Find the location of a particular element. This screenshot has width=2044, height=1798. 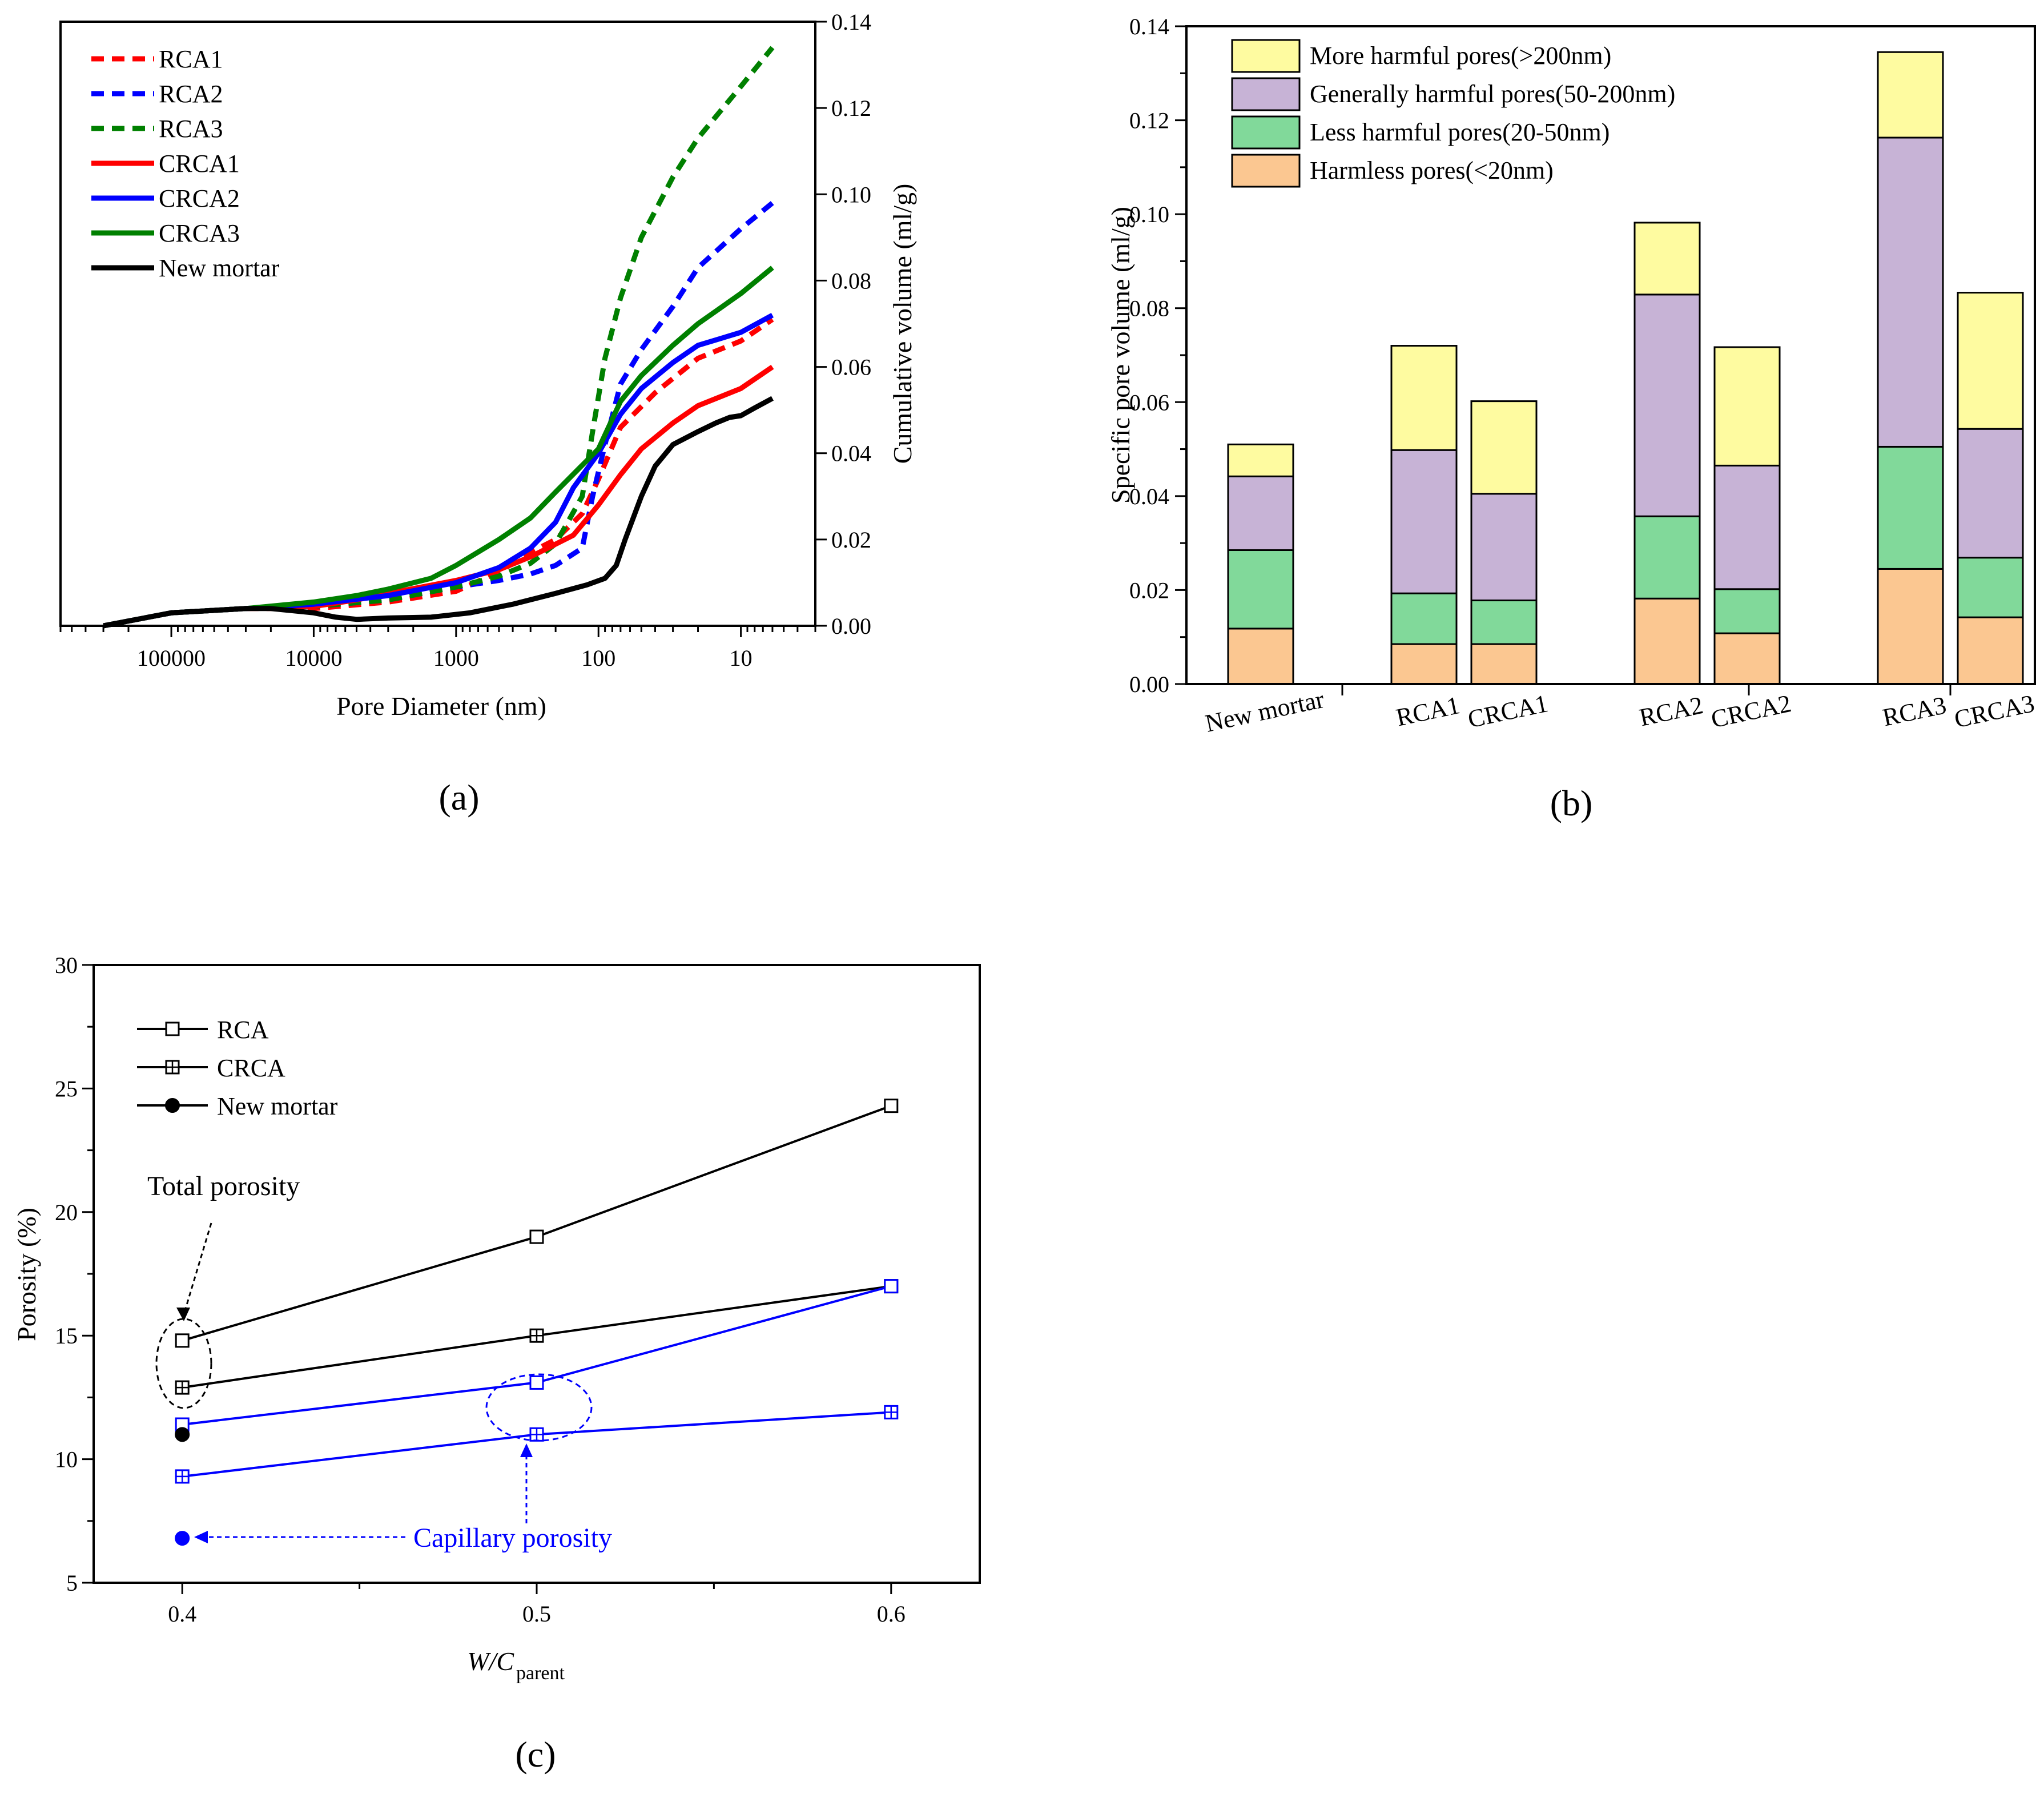

chart-a-legend-label-rca3: RCA3 is located at coordinates (191, 129).